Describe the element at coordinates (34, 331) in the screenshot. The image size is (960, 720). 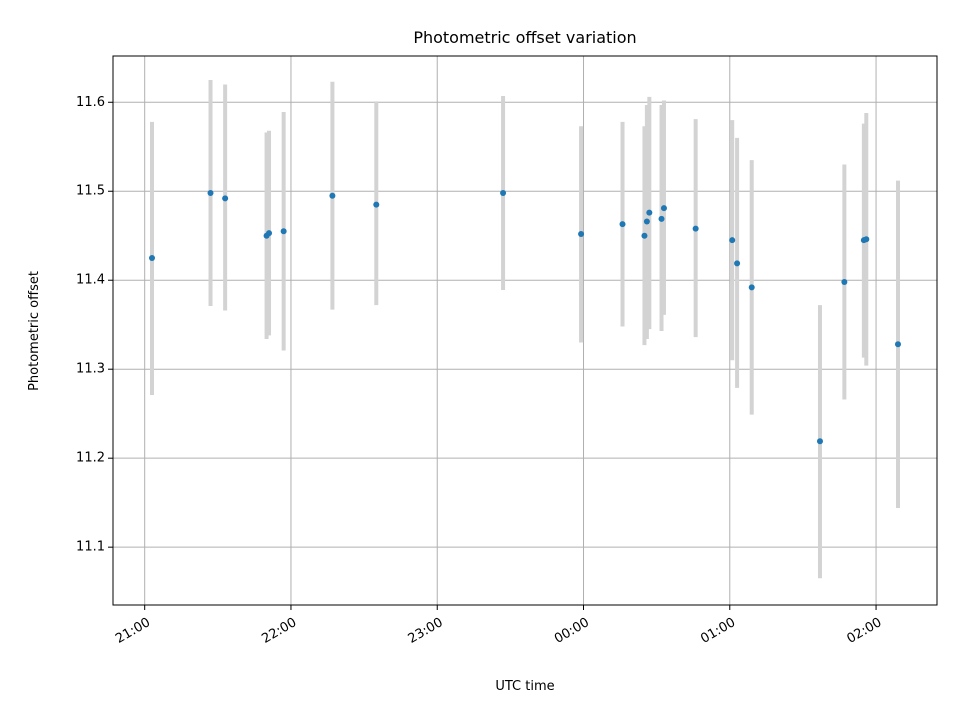
I see `y-axis-label: Photometric offset` at that location.